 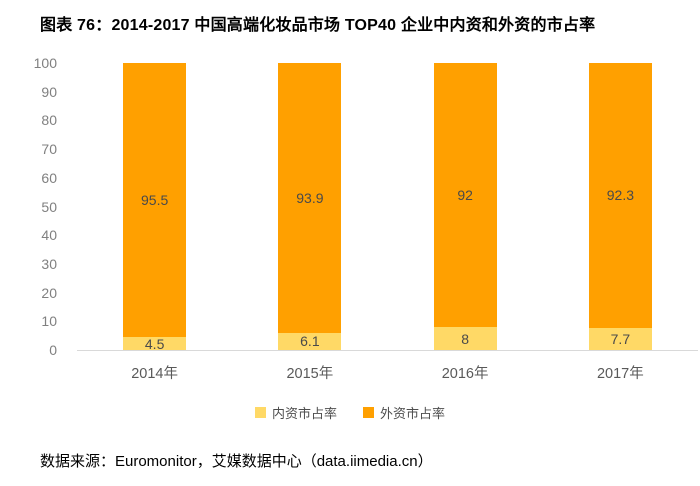 I want to click on stacked-bar: 4.5 95.5, so click(x=155, y=207).